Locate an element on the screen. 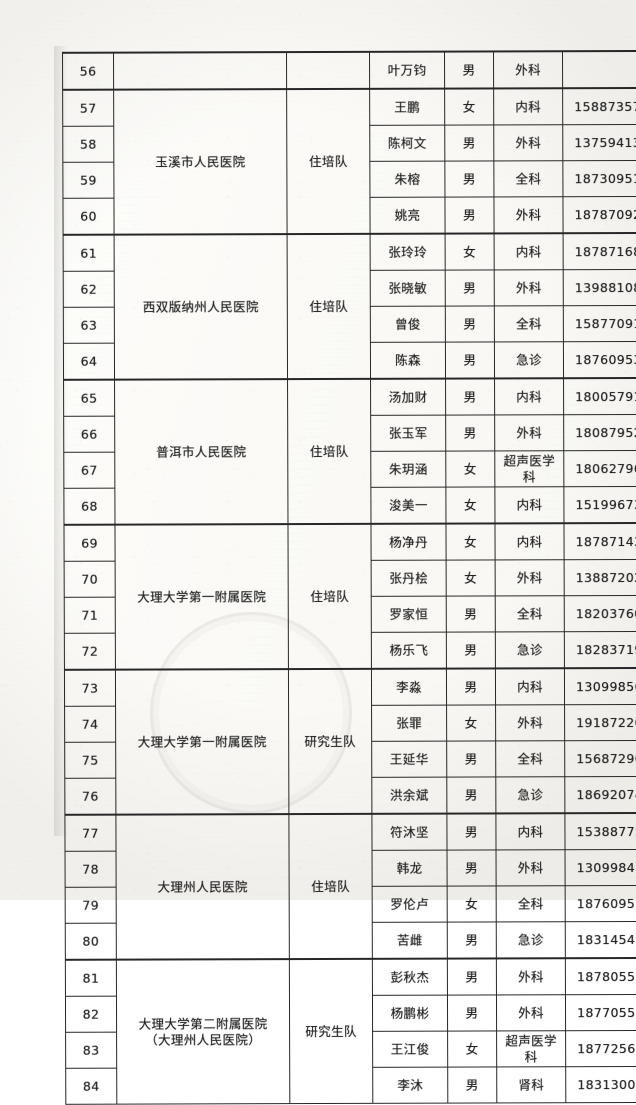  cell-serial-number: 59 is located at coordinates (88, 180).